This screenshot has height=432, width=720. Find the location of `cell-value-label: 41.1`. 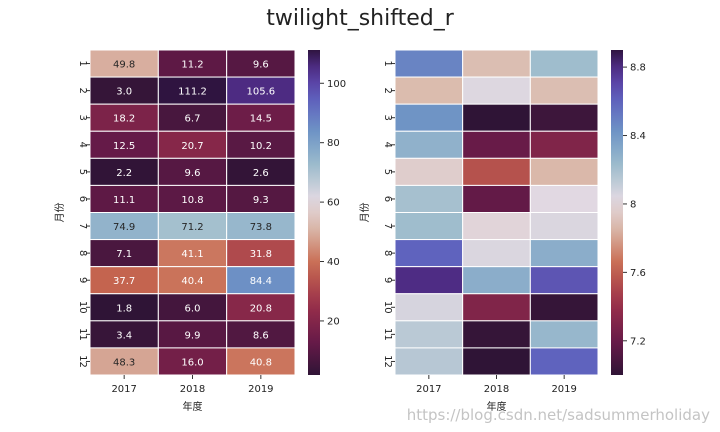

cell-value-label: 41.1 is located at coordinates (192, 254).